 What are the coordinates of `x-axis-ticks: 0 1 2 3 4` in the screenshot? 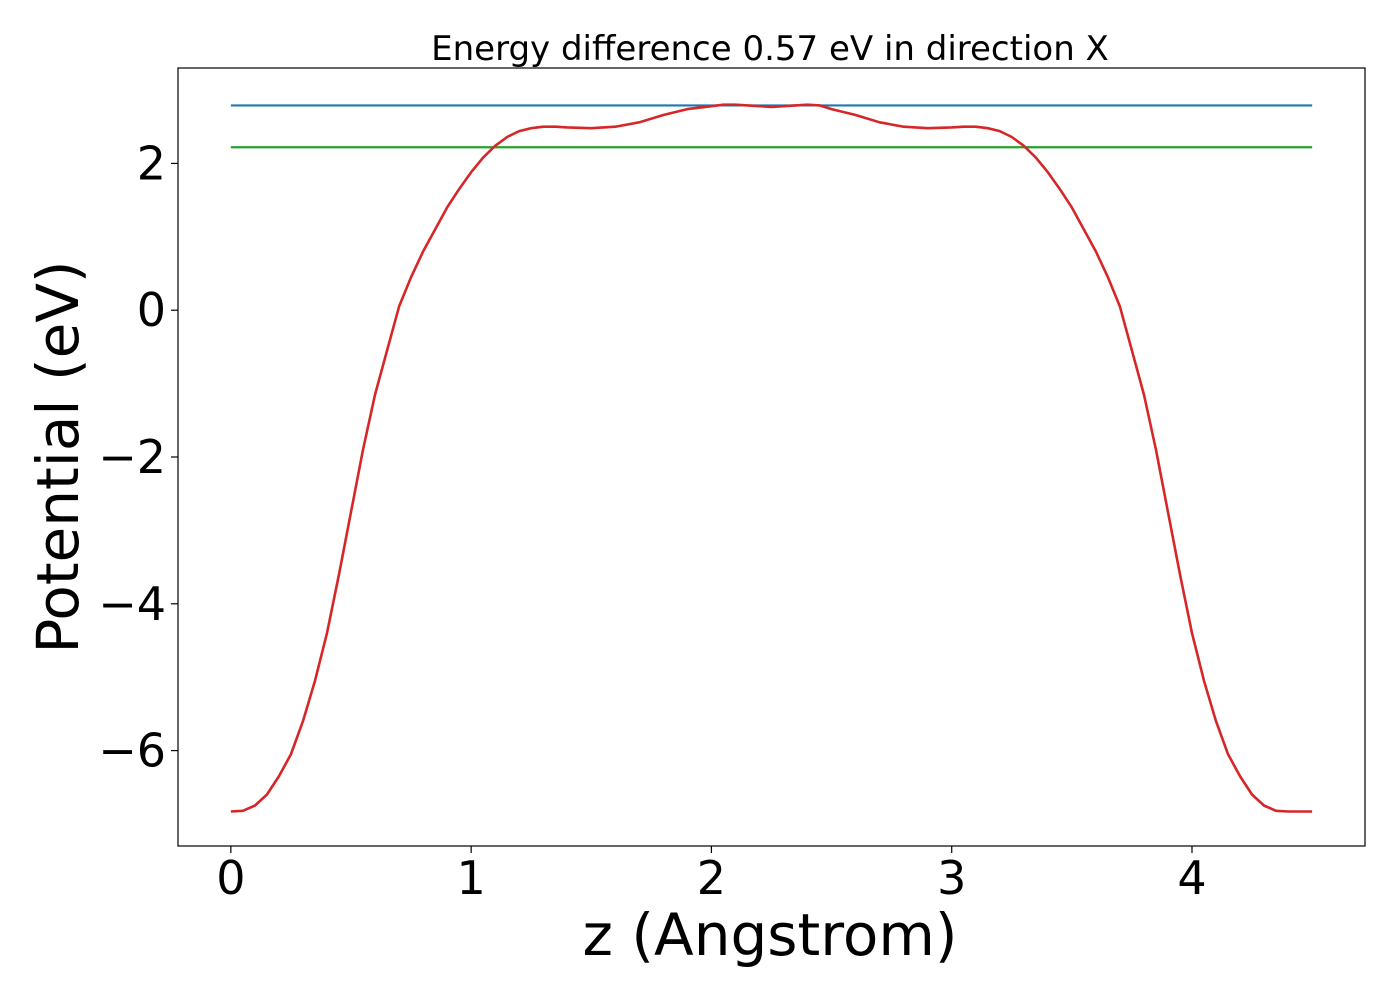 It's located at (711, 875).